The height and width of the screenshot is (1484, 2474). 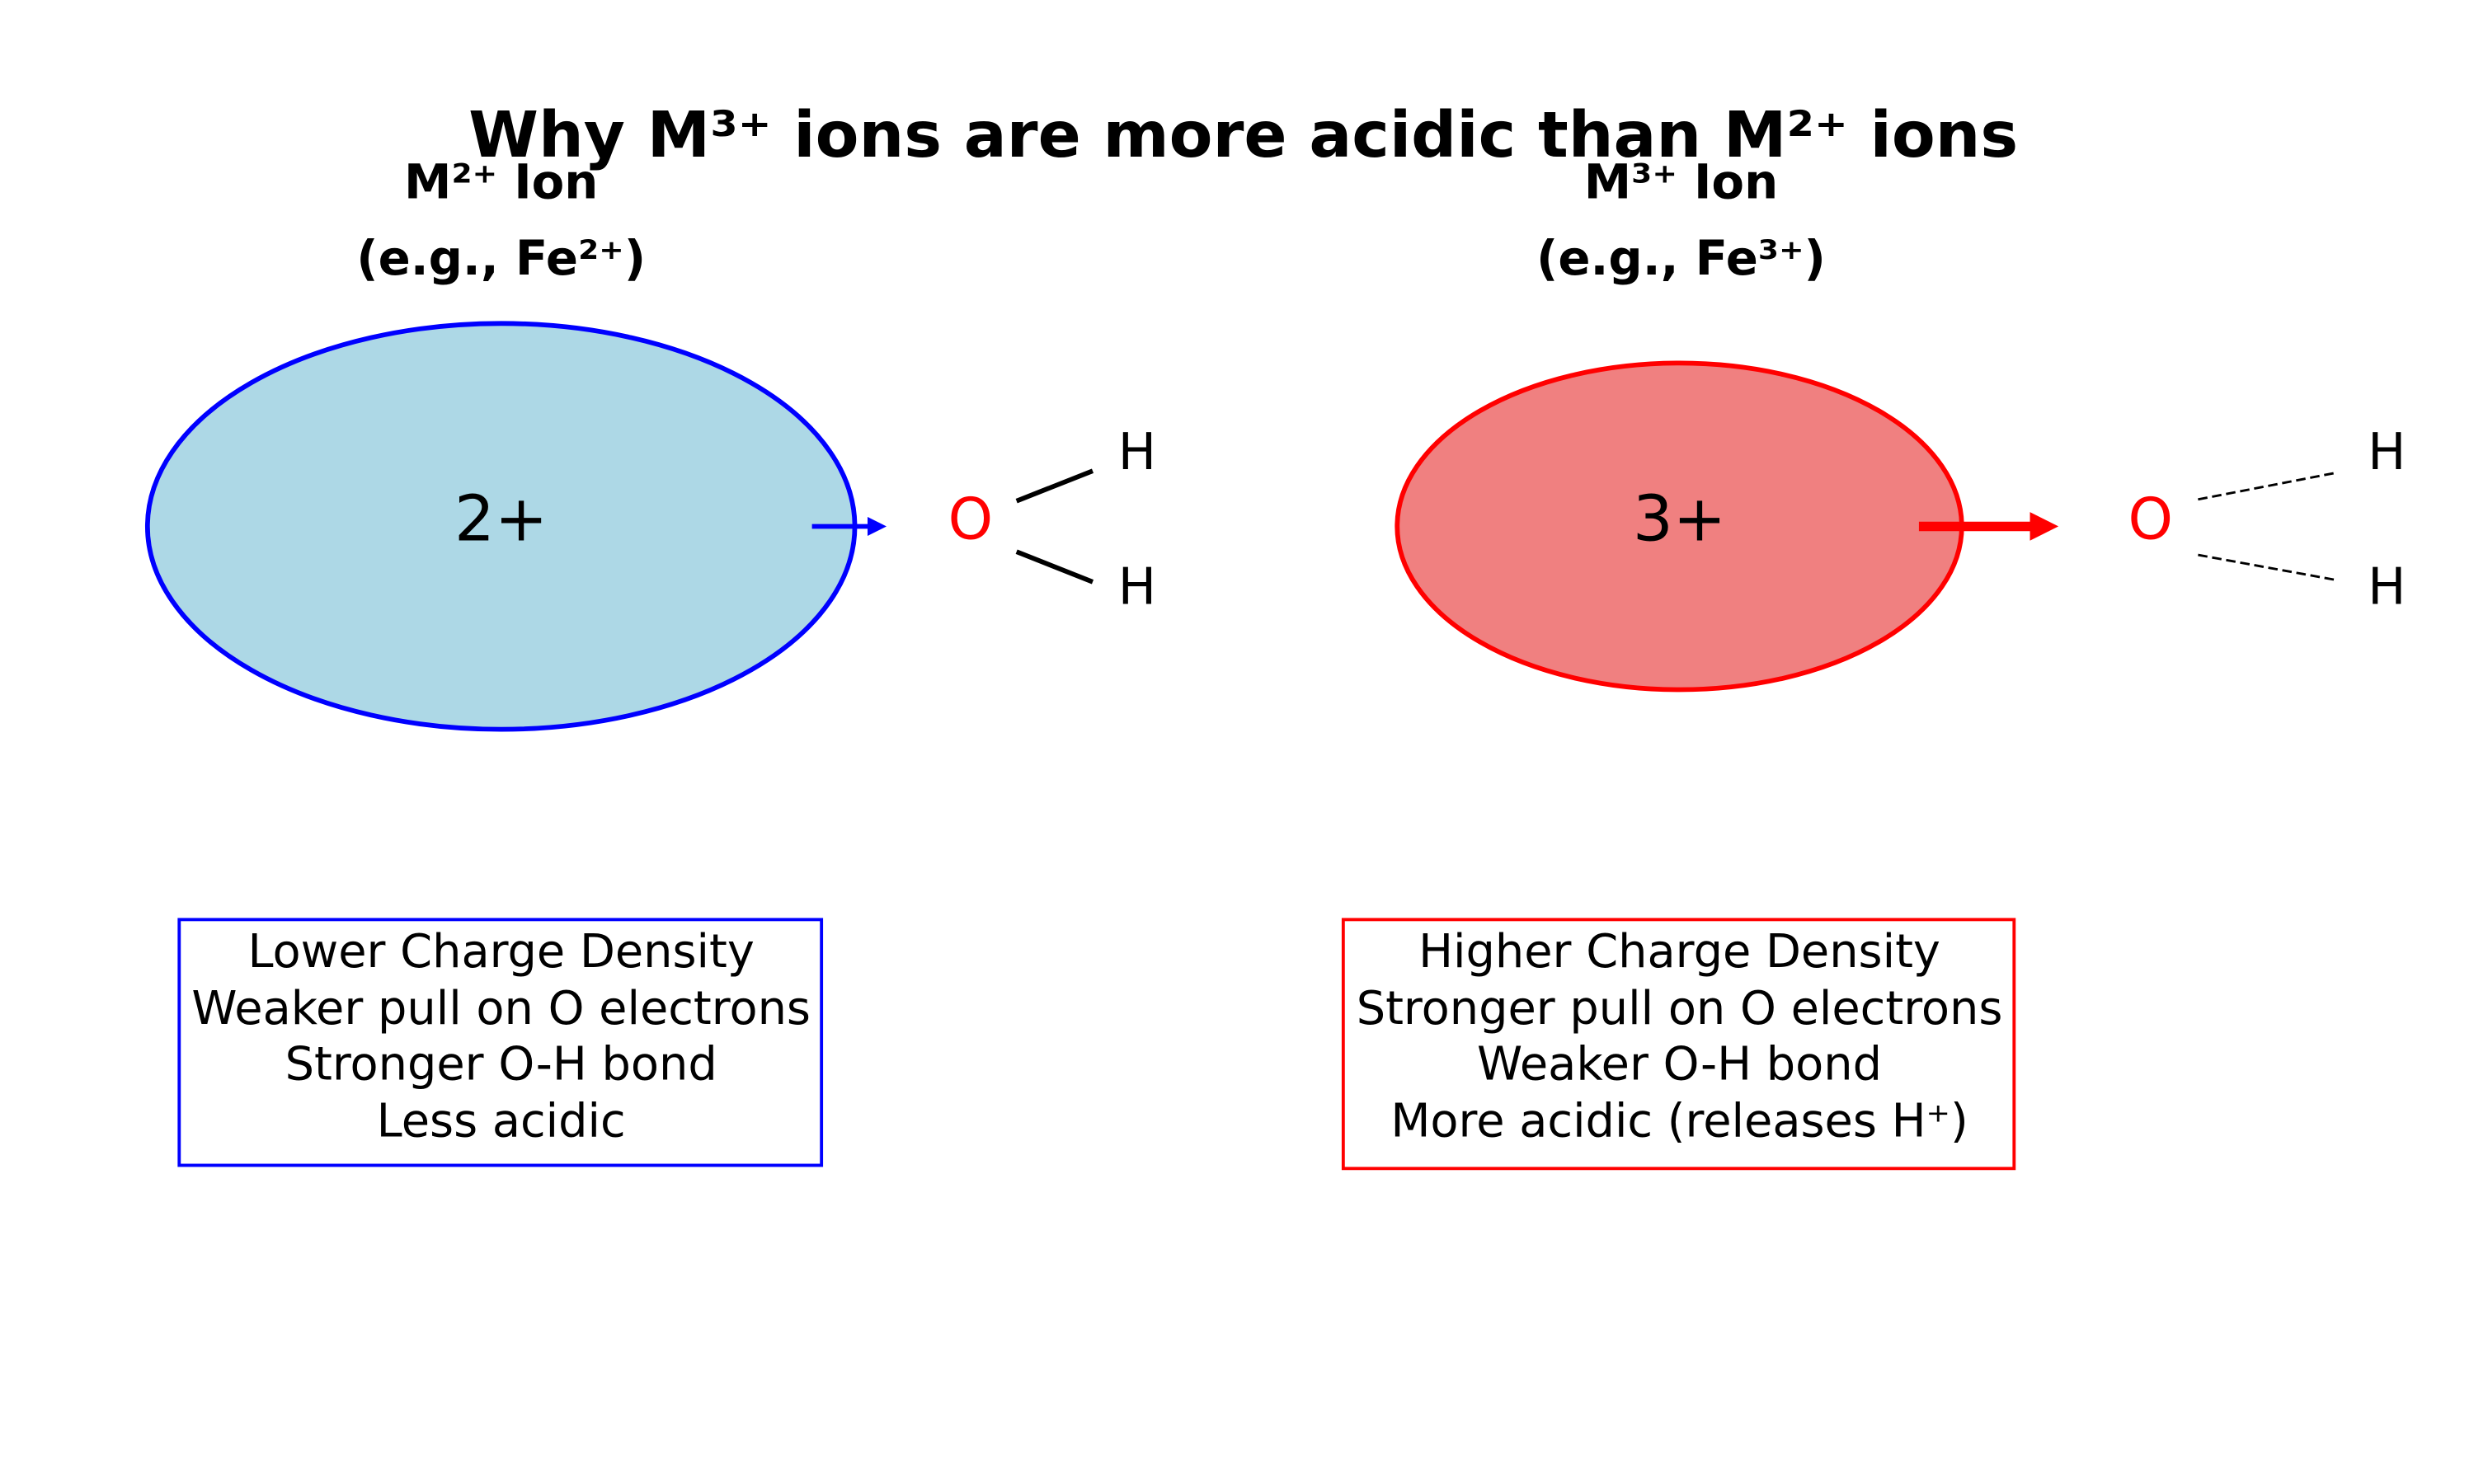 I want to click on panel-example: (e.g., Fe²⁺), so click(x=501, y=258).